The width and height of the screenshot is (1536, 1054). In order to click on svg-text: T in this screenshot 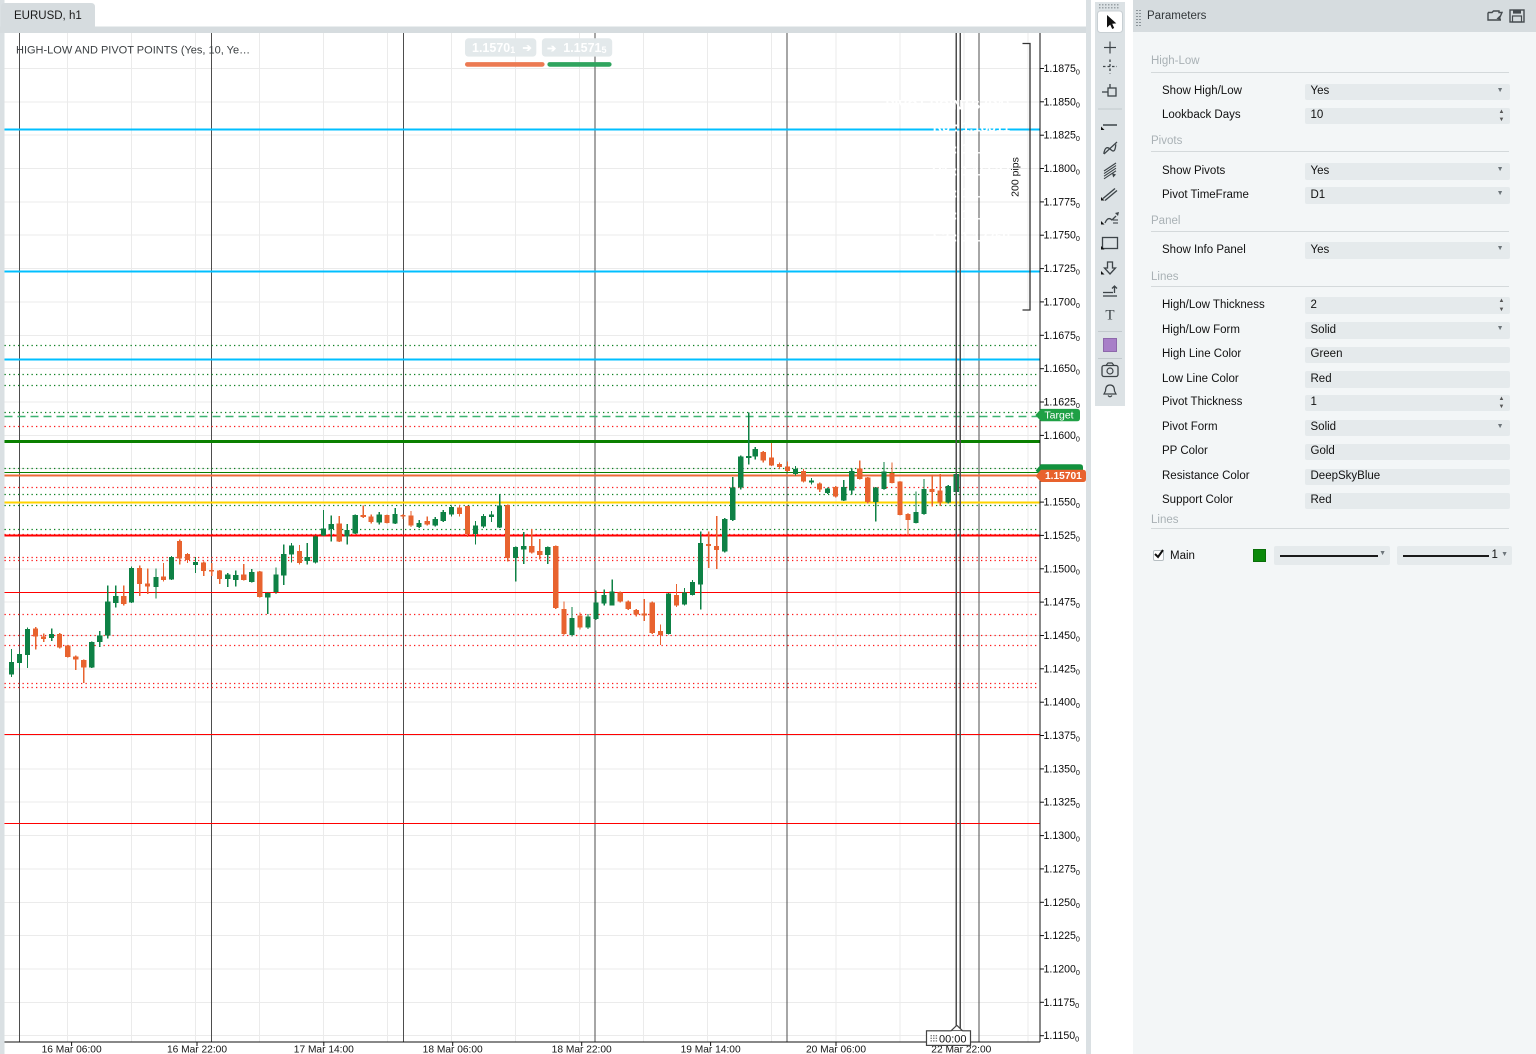, I will do `click(1109, 316)`.